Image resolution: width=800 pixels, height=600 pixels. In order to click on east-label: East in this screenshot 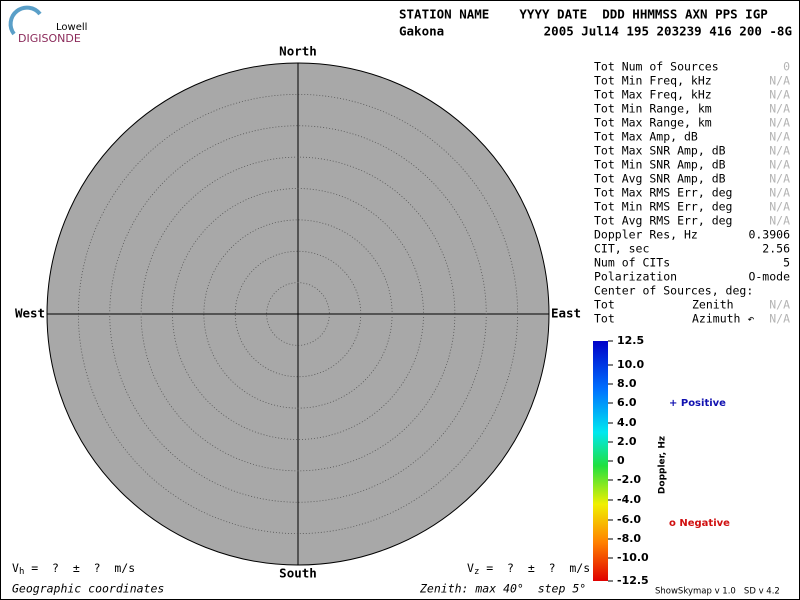, I will do `click(566, 313)`.